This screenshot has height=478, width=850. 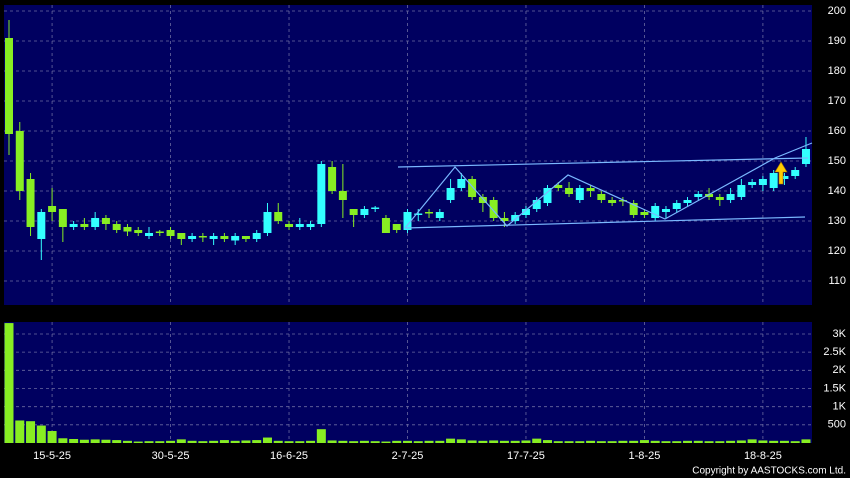 What do you see at coordinates (837, 41) in the screenshot?
I see `y-tick-label: 190` at bounding box center [837, 41].